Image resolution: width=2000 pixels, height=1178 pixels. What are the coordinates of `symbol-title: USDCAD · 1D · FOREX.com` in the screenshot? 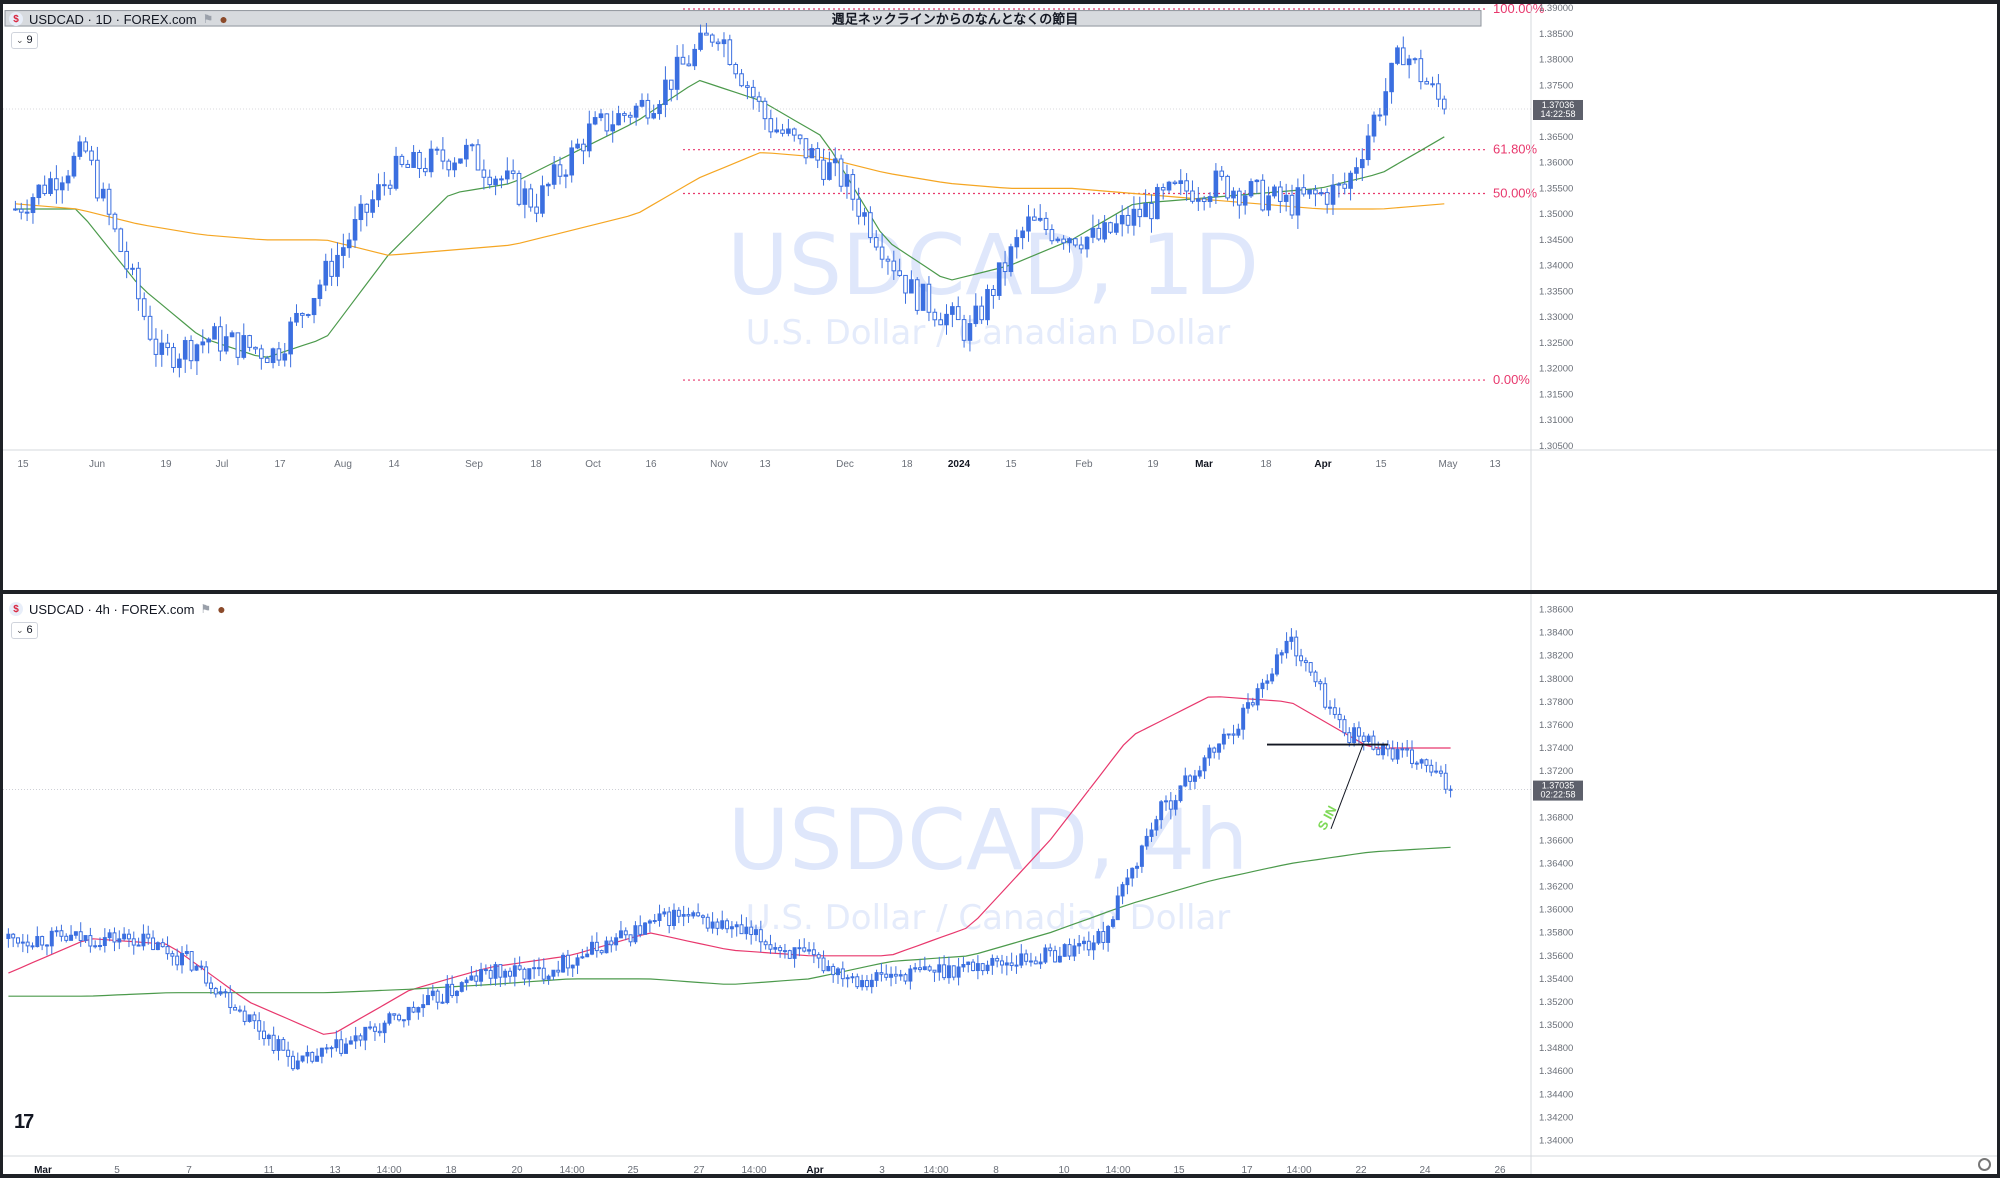 It's located at (113, 19).